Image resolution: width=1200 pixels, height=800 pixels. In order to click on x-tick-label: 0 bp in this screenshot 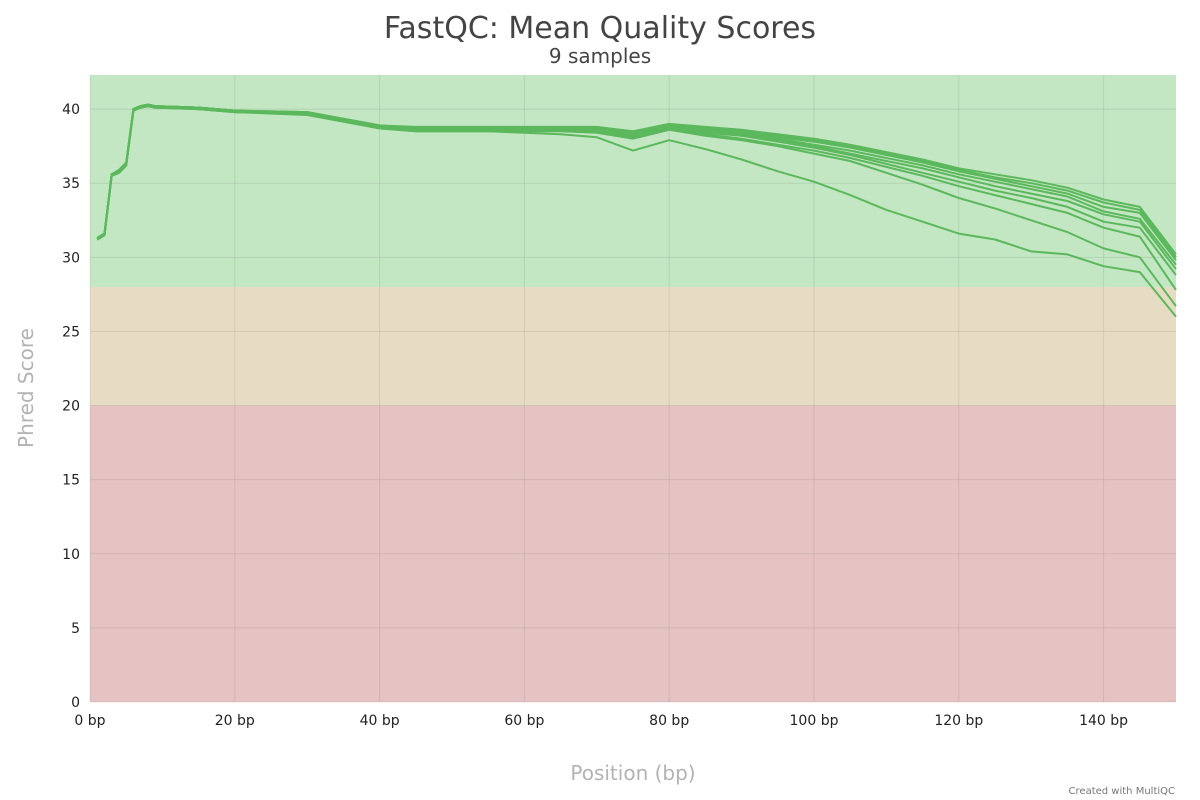, I will do `click(89, 721)`.